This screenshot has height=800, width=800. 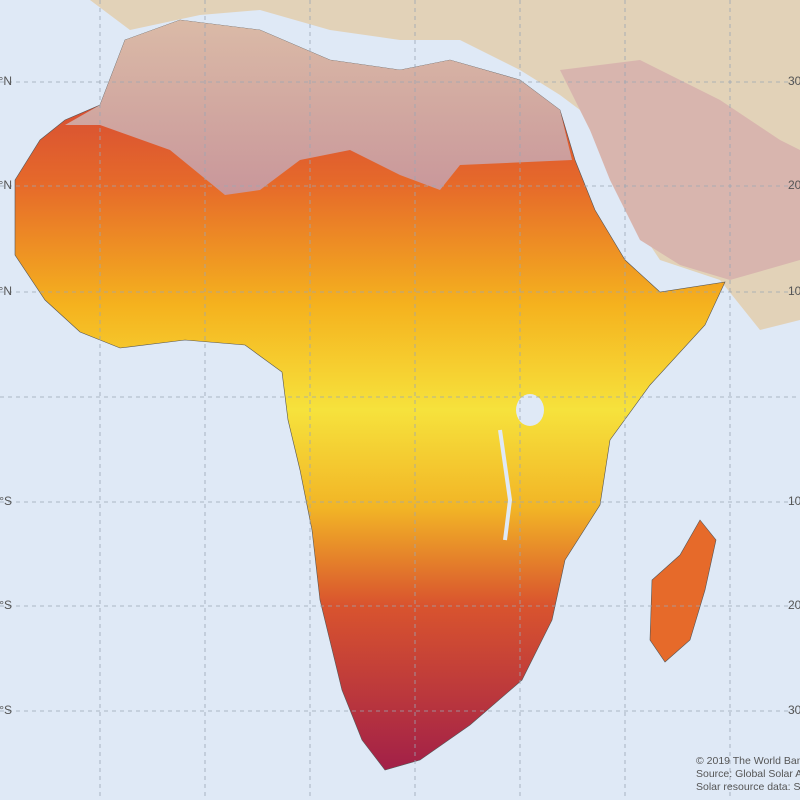 I want to click on attribution: © 2019 The World Bank, so click(x=748, y=761).